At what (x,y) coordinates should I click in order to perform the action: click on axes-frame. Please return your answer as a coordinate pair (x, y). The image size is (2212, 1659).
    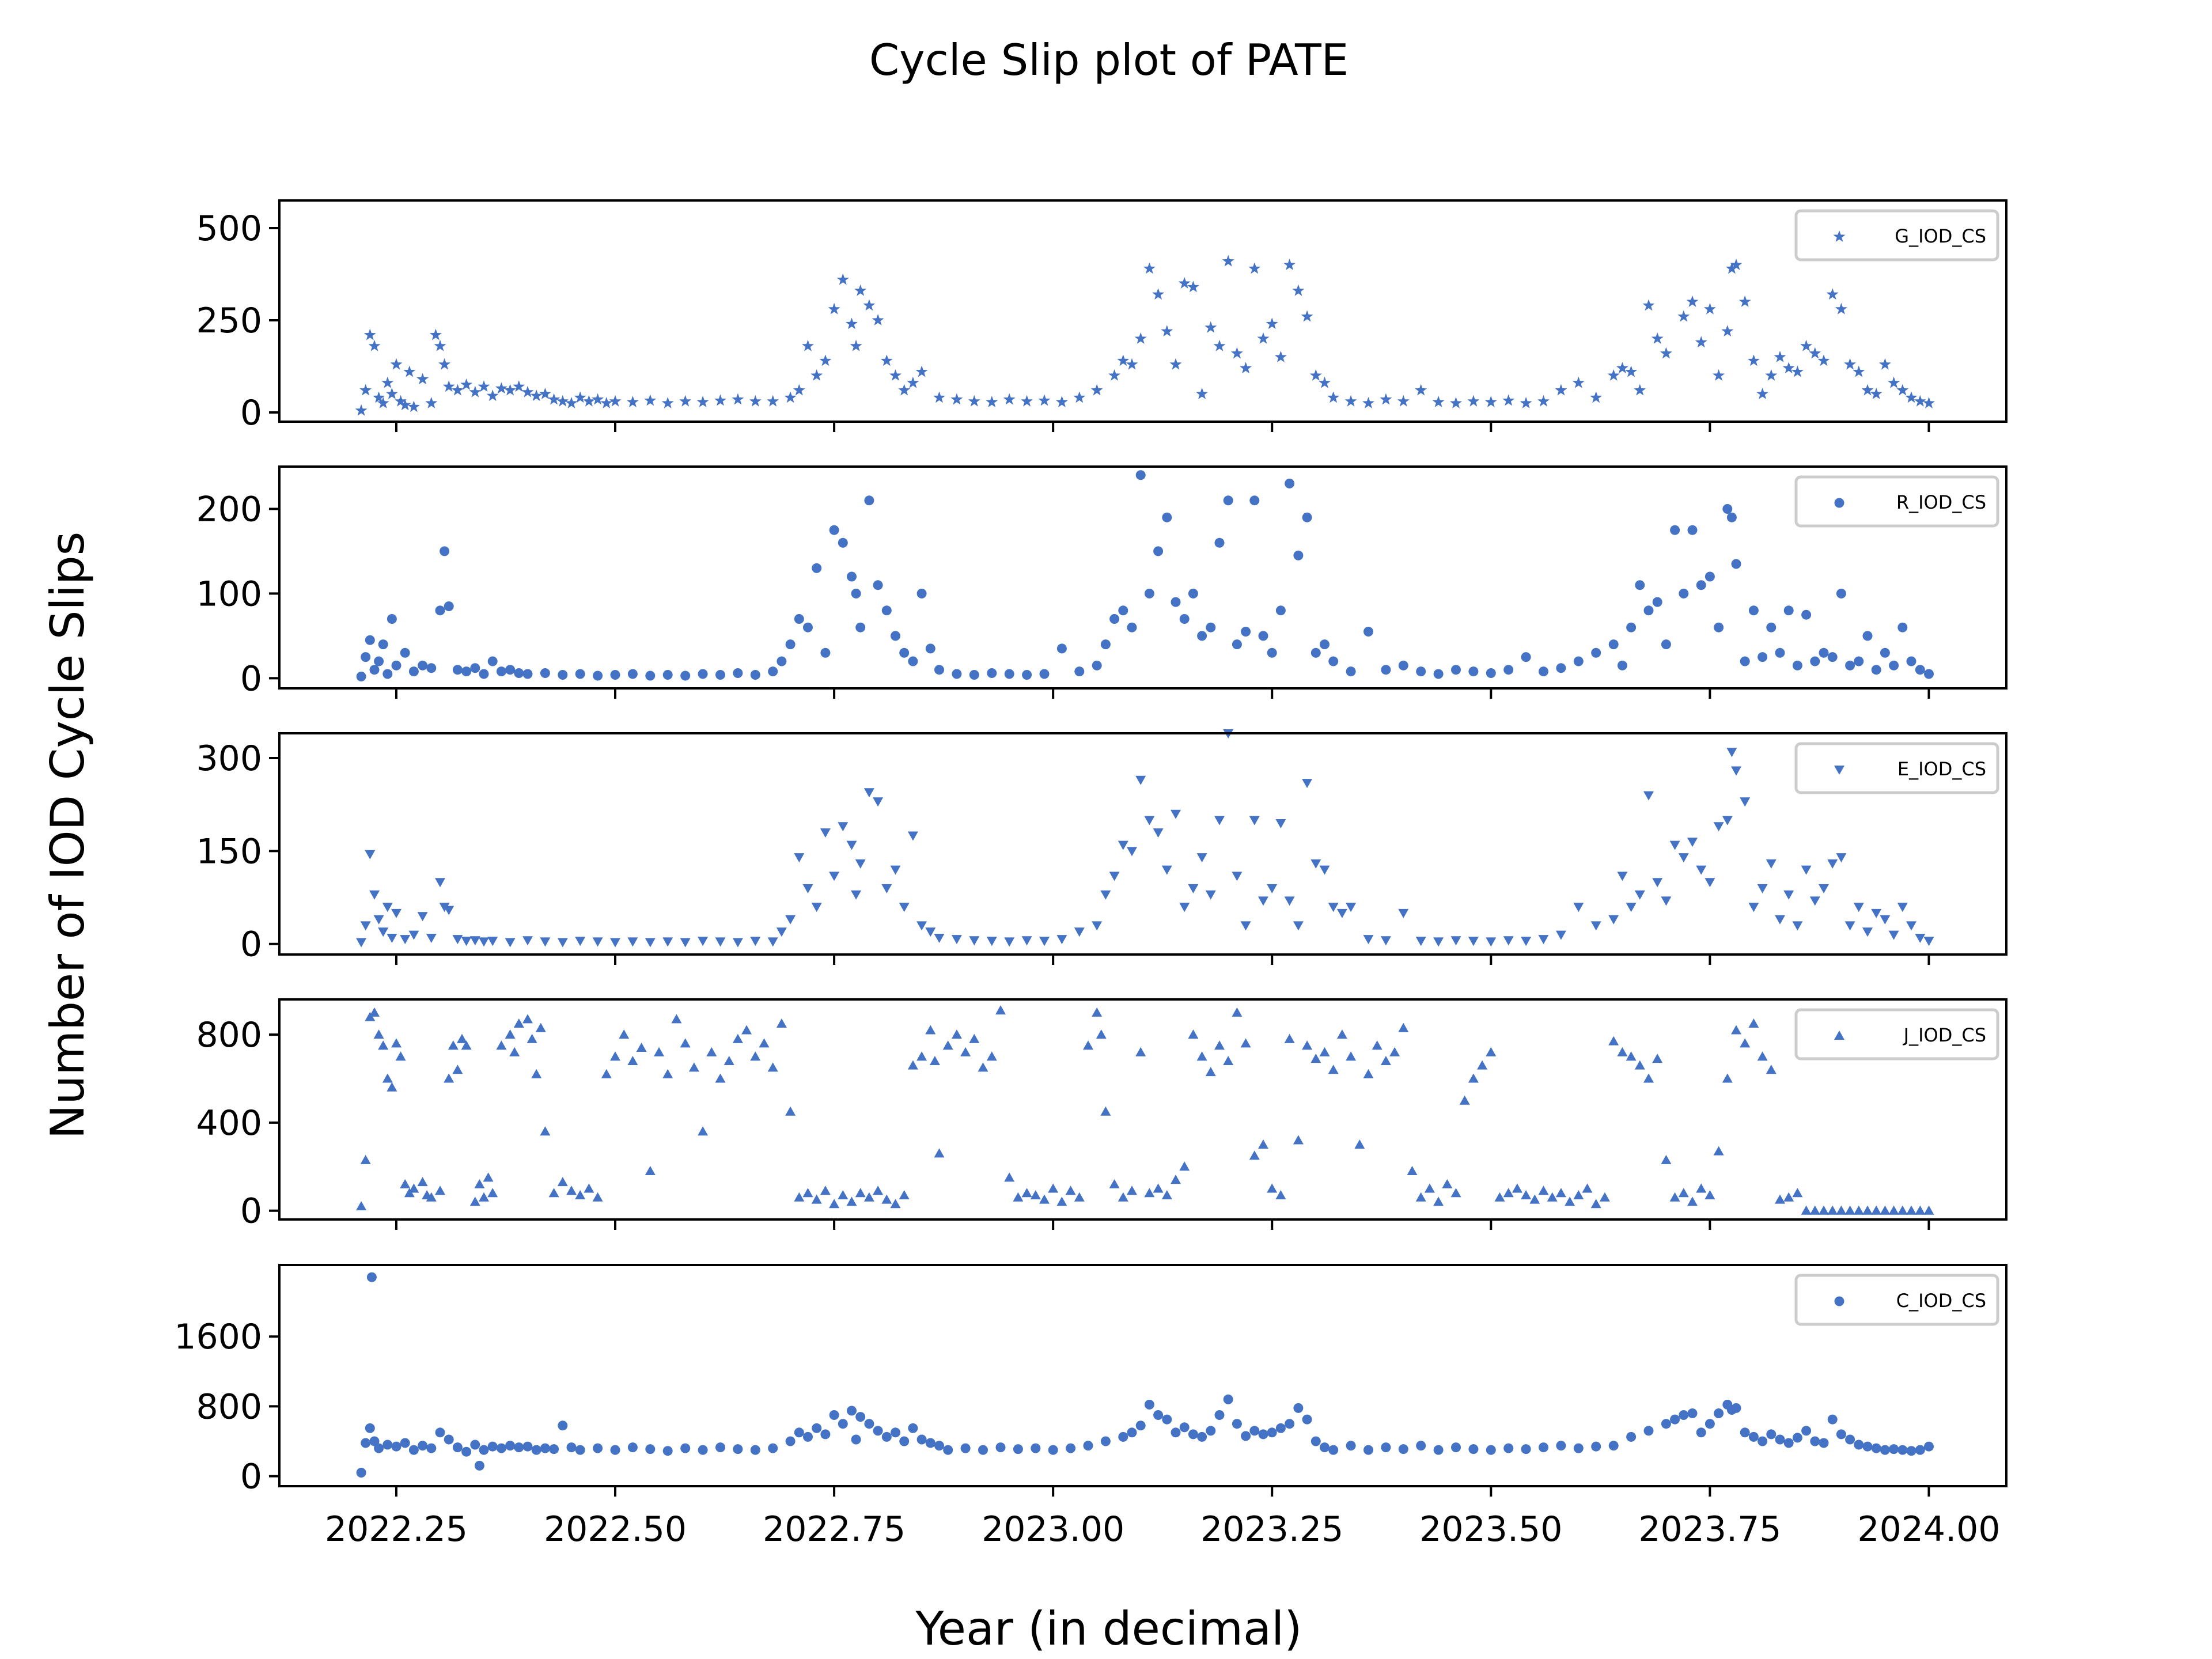
    Looking at the image, I should click on (1143, 577).